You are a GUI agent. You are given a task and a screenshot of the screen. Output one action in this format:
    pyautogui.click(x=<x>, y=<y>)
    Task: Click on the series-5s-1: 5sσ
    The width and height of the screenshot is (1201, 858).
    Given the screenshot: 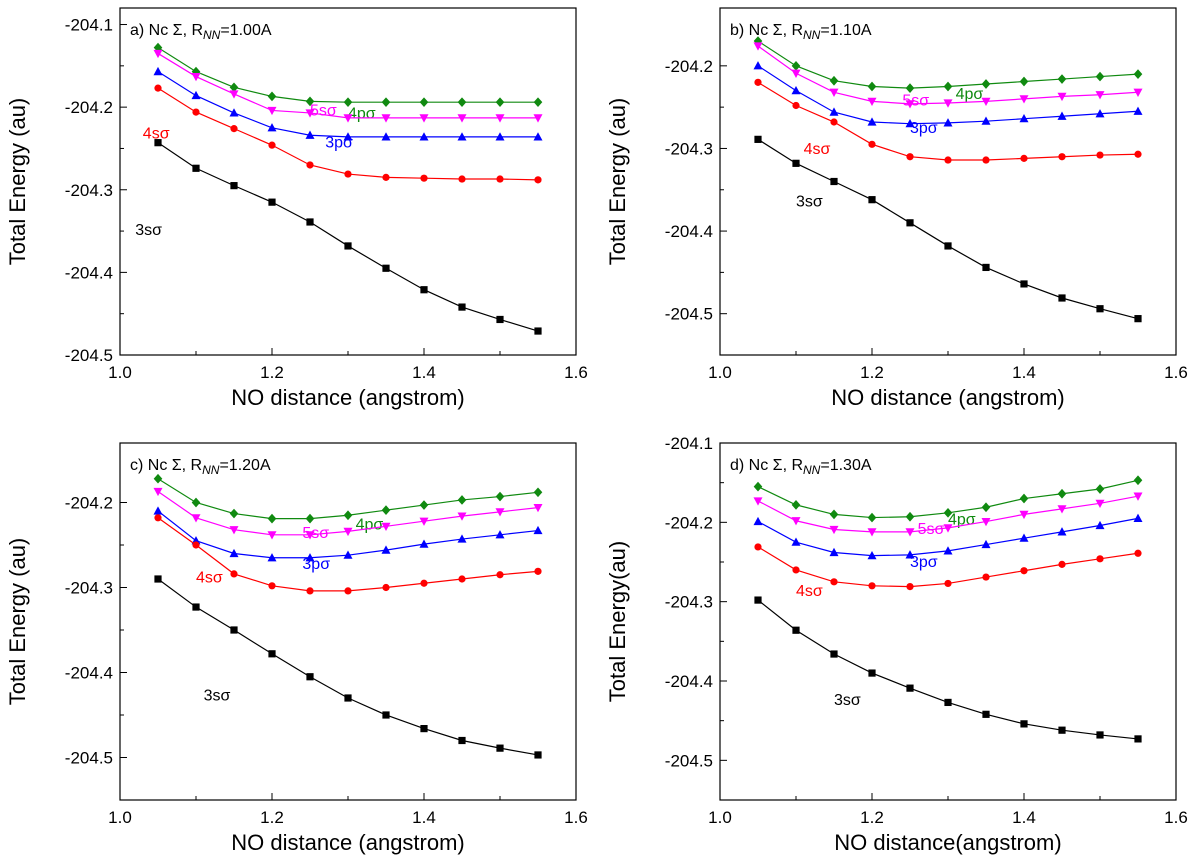 What is the action you would take?
    pyautogui.click(x=948, y=515)
    